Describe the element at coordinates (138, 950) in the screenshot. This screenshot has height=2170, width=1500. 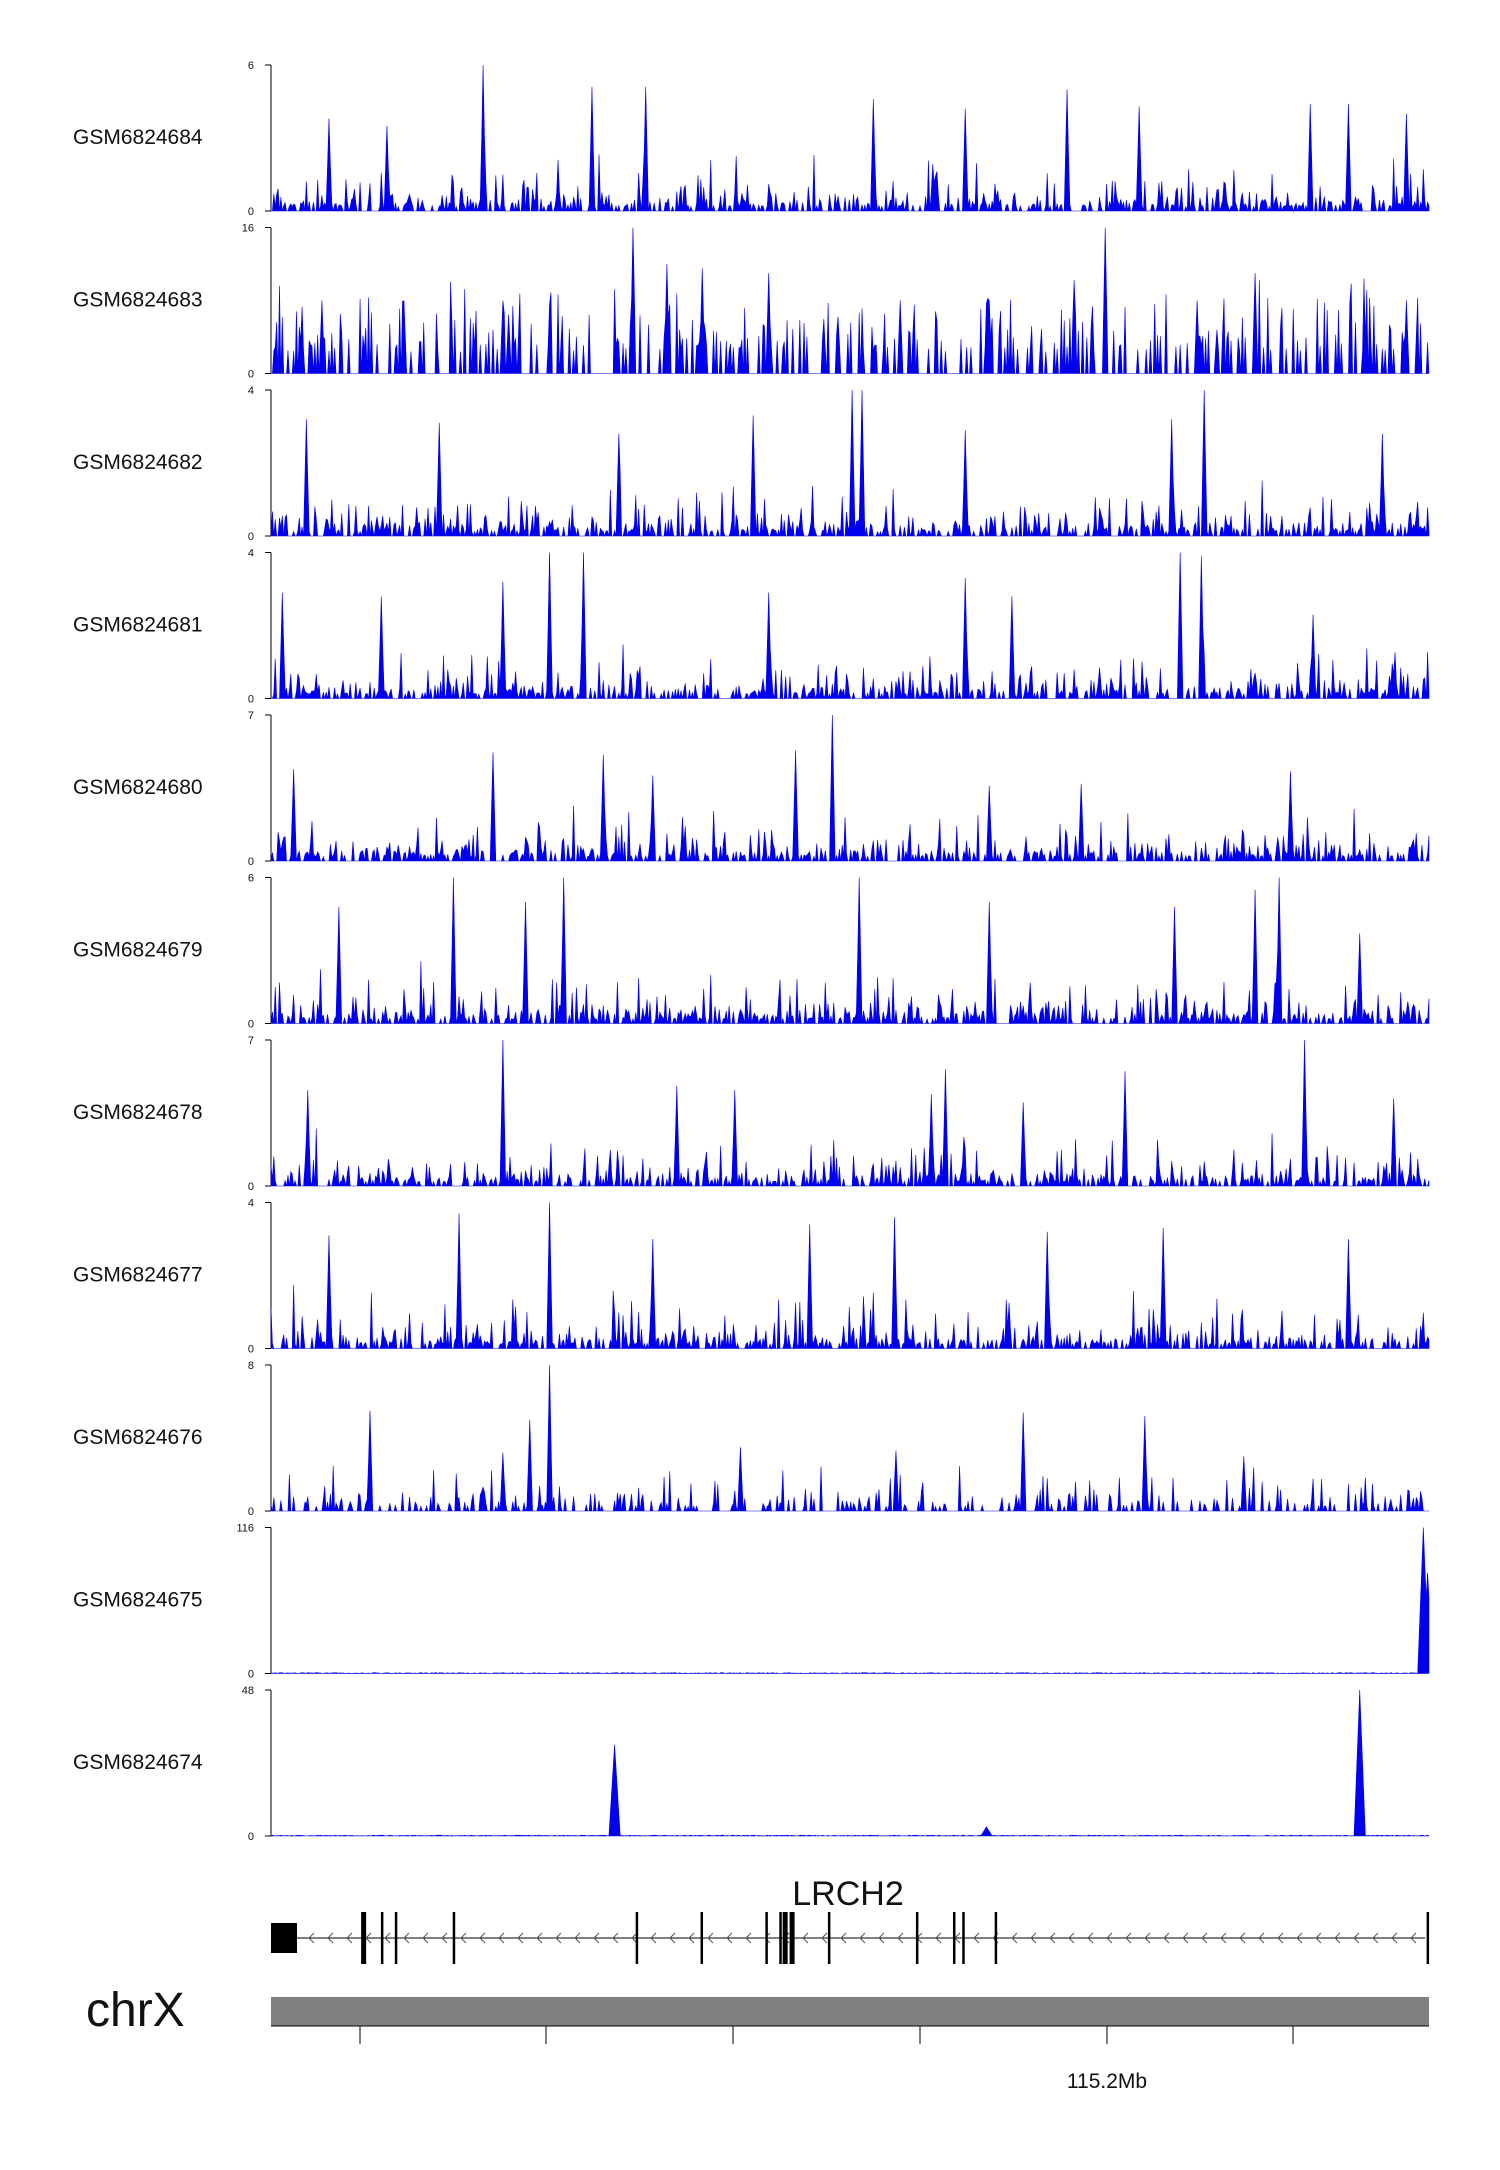
I see `track-label: GSM6824679` at that location.